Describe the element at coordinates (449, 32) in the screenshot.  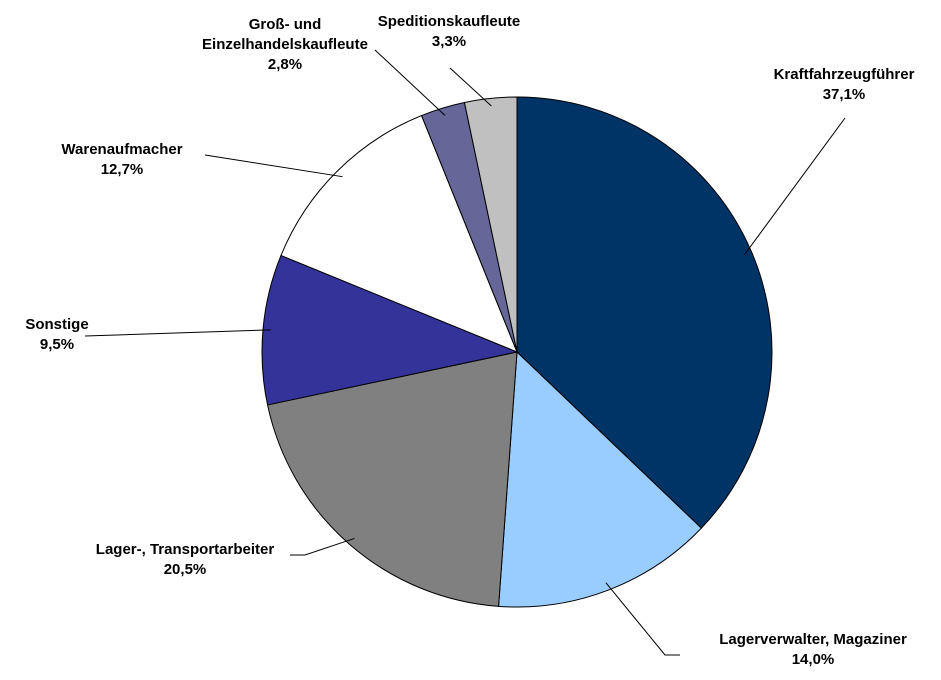
I see `data-label: Speditionskaufleute 3,3%` at that location.